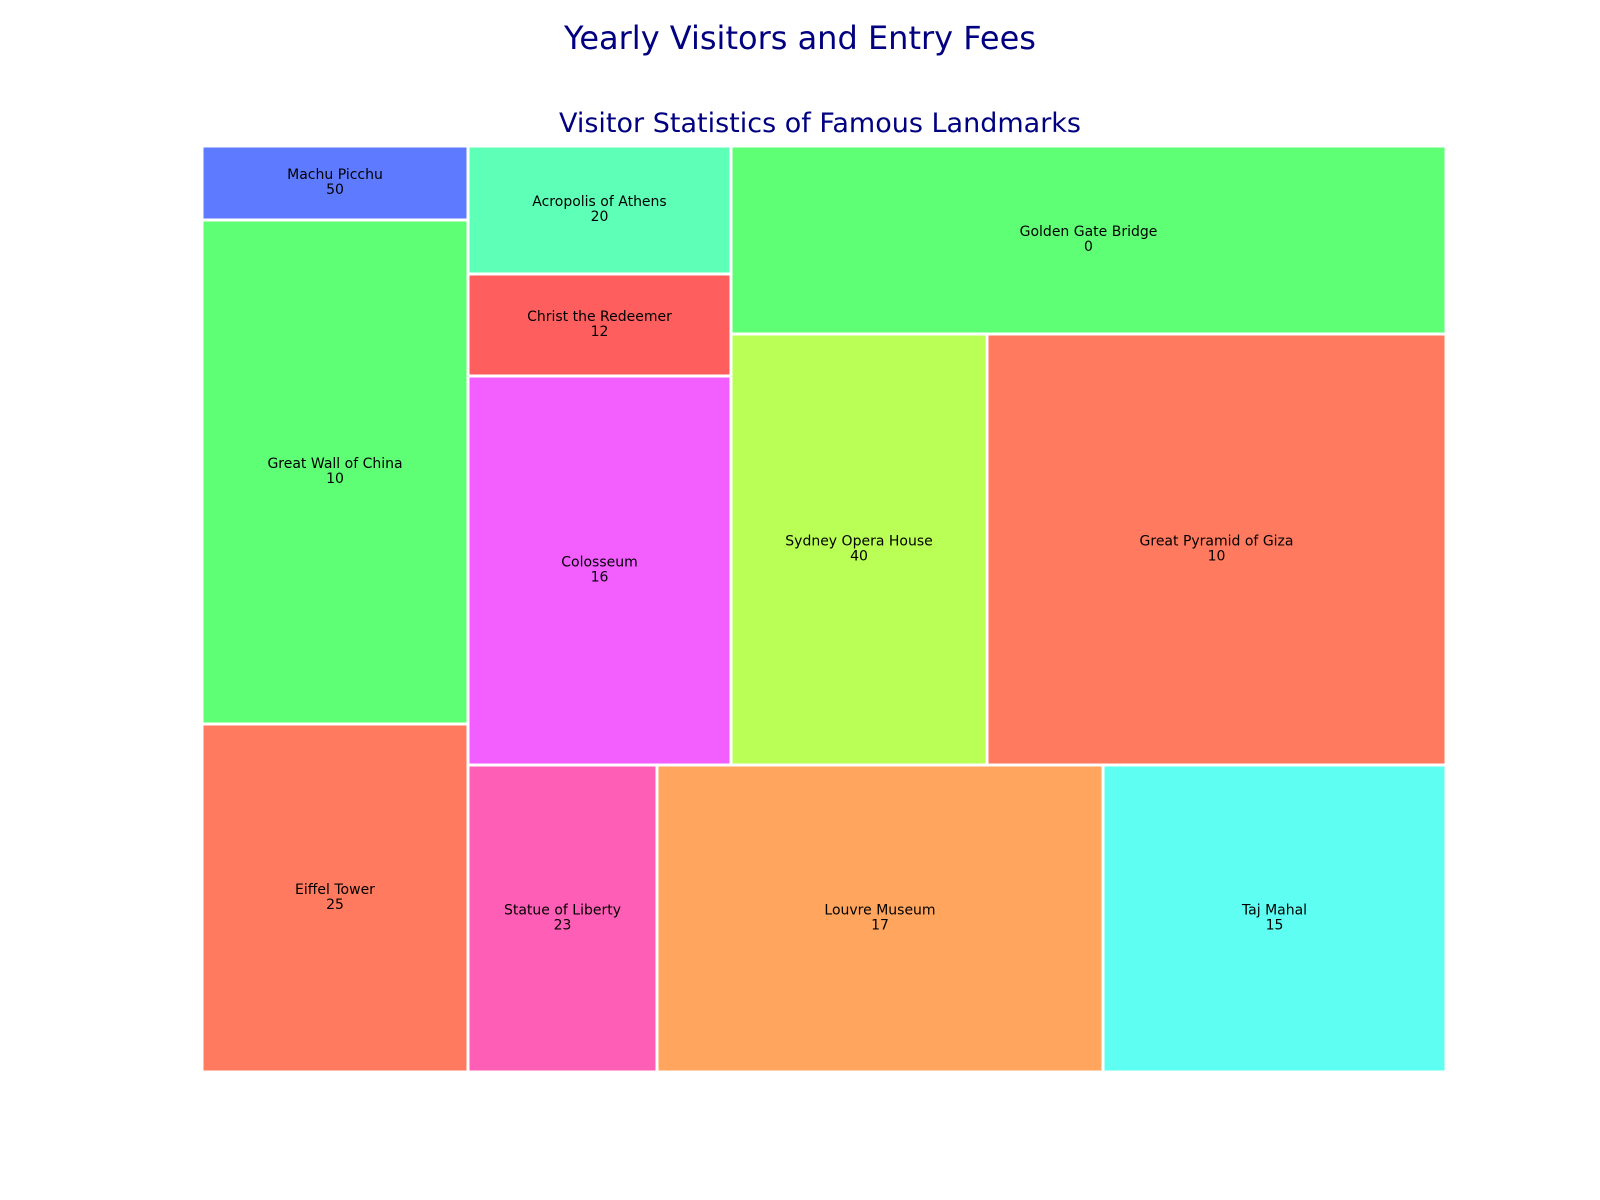 The image size is (1600, 1200). Describe the element at coordinates (599, 317) in the screenshot. I see `tile-label: Christ the Redeemer` at that location.